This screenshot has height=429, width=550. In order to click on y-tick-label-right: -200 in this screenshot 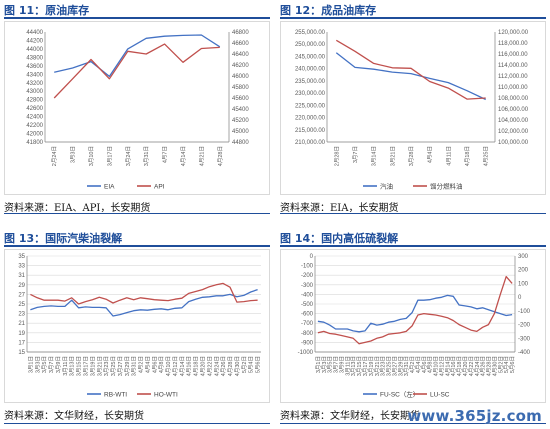, I will do `click(524, 326)`.